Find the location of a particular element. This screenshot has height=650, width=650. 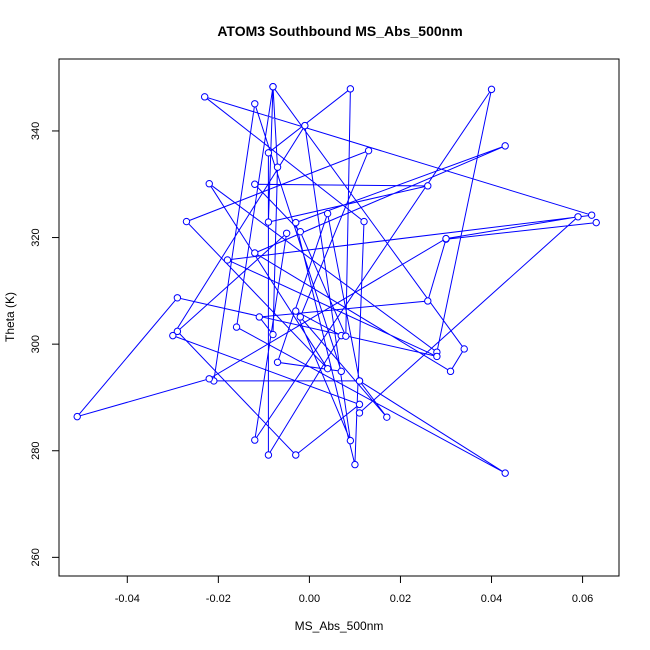

x-tick-label: 0.02 is located at coordinates (400, 599).